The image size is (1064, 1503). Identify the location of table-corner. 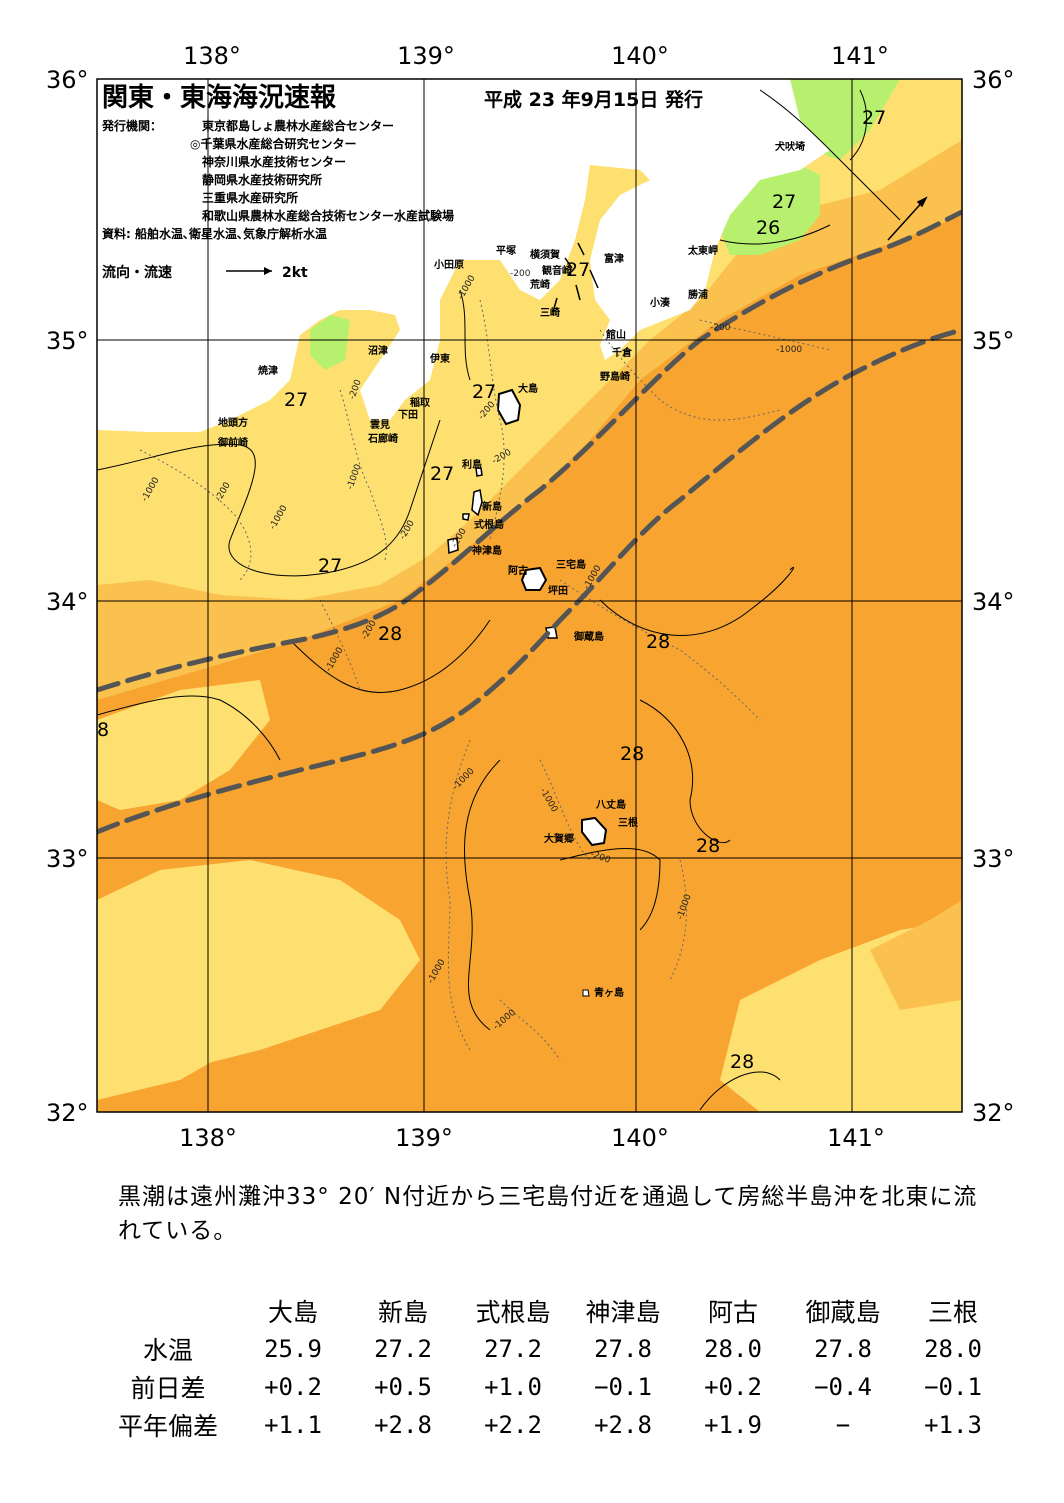
(168, 1311).